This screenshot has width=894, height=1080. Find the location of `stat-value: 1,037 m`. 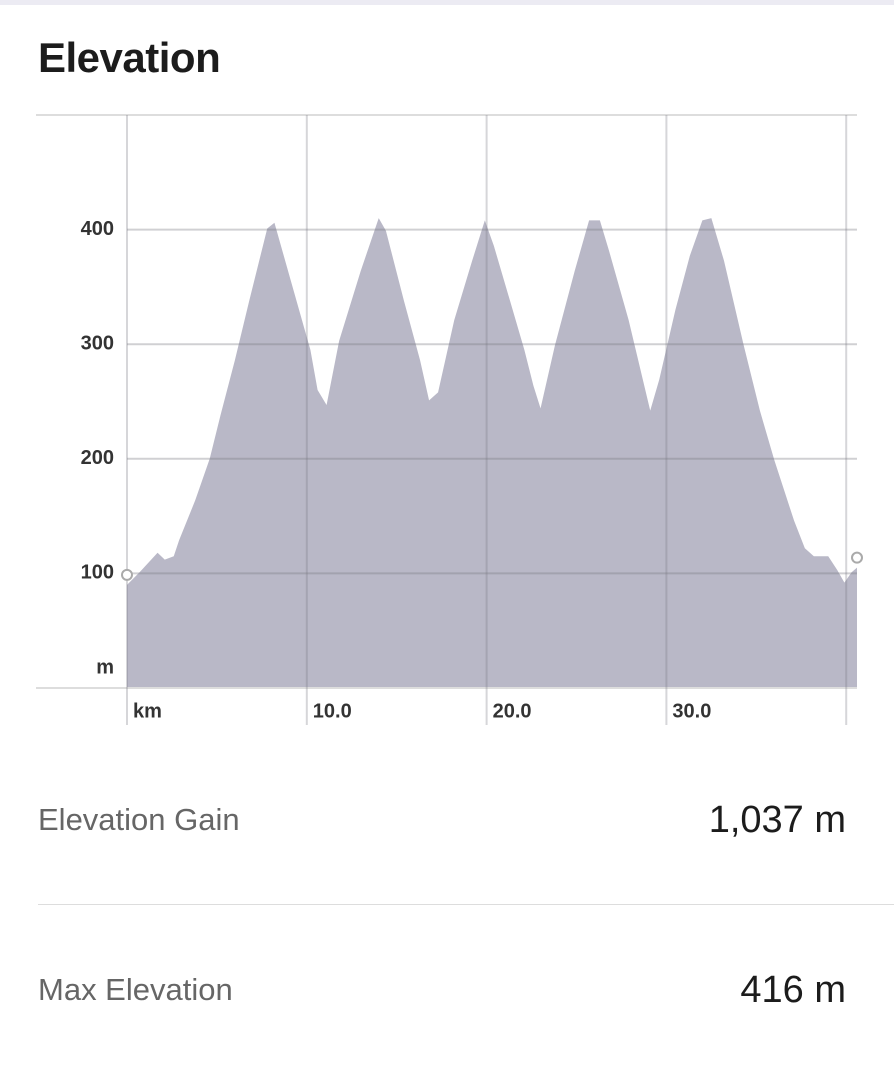

stat-value: 1,037 m is located at coordinates (777, 819).